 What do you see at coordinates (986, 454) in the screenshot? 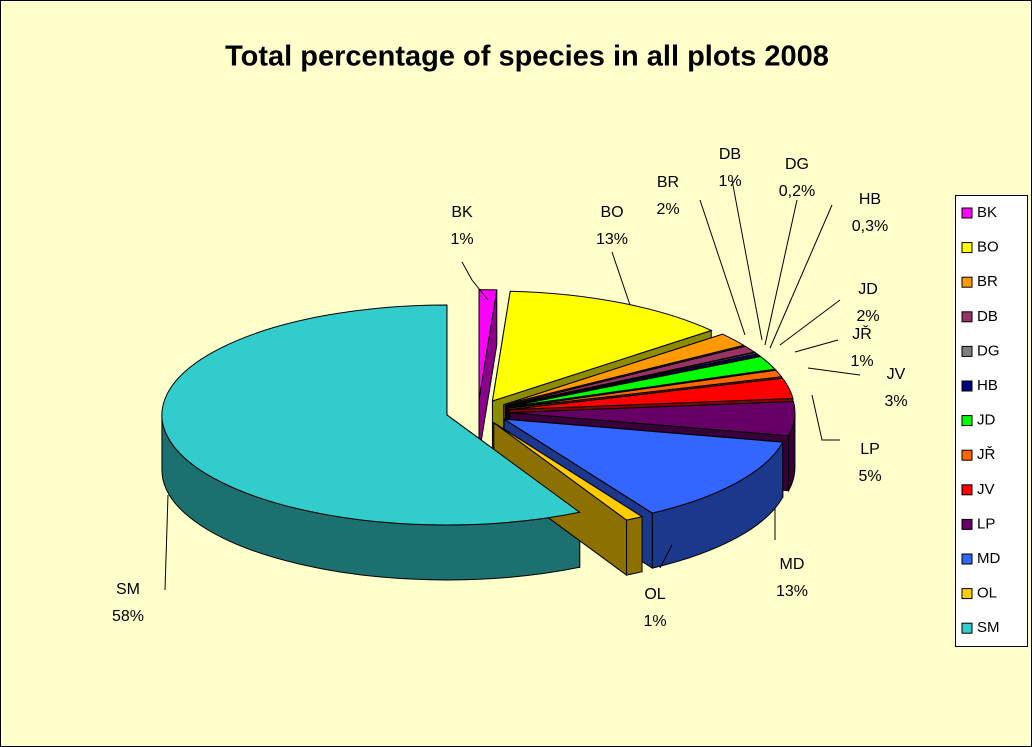
I see `legend-label: JŘ` at bounding box center [986, 454].